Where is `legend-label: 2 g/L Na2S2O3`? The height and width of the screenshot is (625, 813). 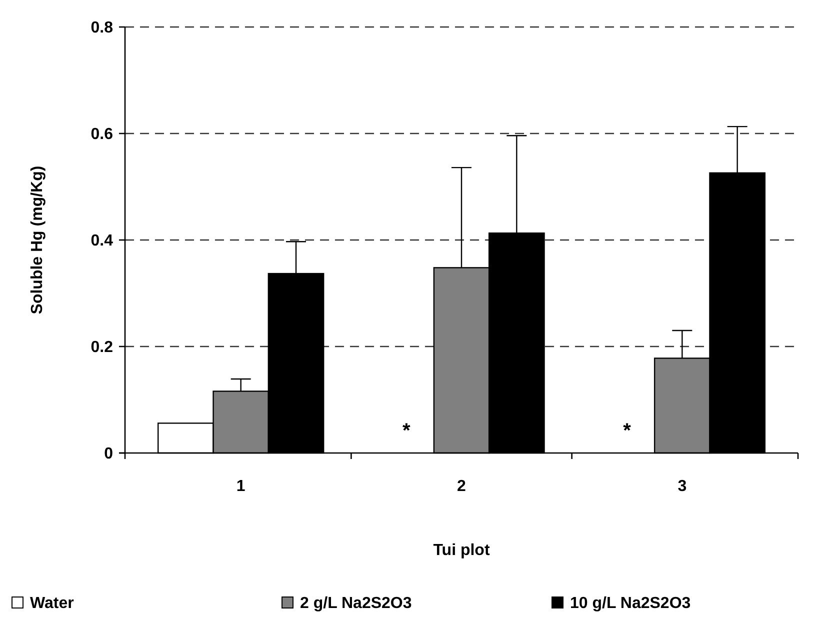 legend-label: 2 g/L Na2S2O3 is located at coordinates (356, 603).